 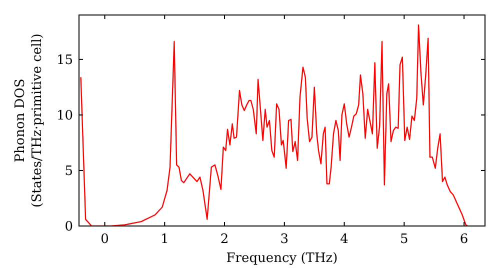 I want to click on y-axis-title: Phonon DOS (States/THz·primitive cell), so click(x=29, y=120).